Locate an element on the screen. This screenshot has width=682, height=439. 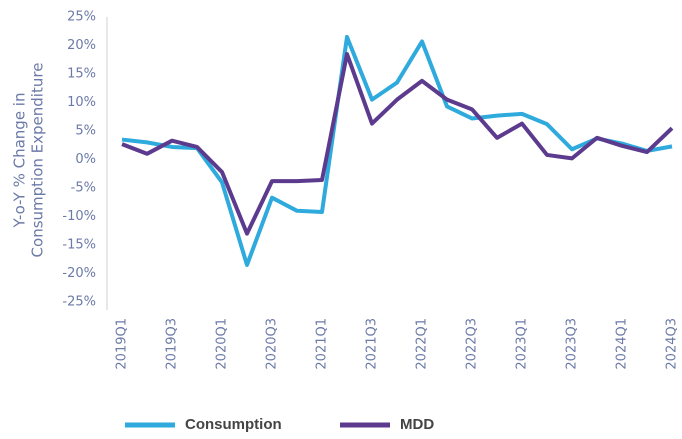
y-tick-label: -25% is located at coordinates (79, 302).